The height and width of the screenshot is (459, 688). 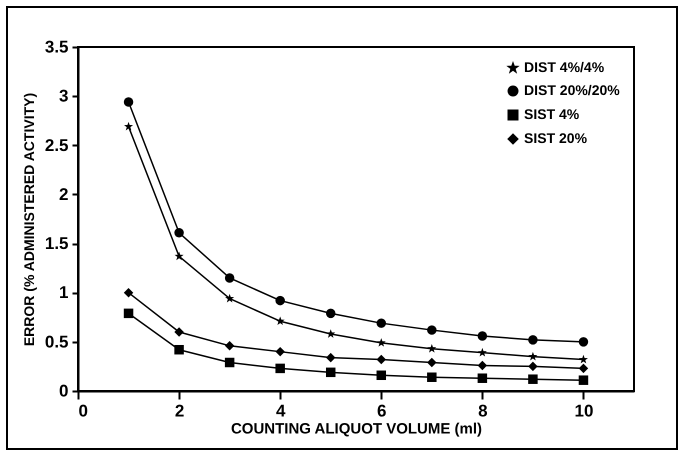 What do you see at coordinates (483, 411) in the screenshot?
I see `x-tick-label: 8` at bounding box center [483, 411].